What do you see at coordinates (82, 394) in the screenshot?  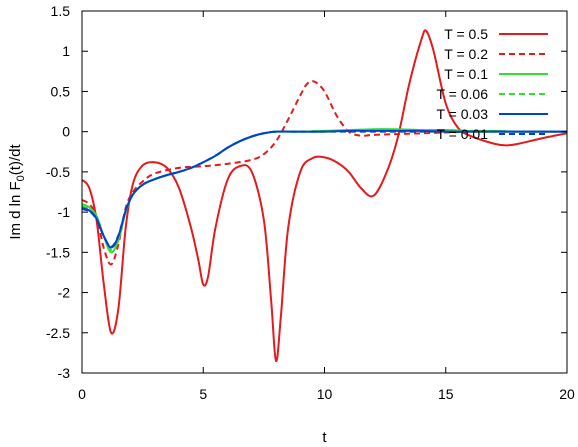 I see `x-tick-label: 0` at bounding box center [82, 394].